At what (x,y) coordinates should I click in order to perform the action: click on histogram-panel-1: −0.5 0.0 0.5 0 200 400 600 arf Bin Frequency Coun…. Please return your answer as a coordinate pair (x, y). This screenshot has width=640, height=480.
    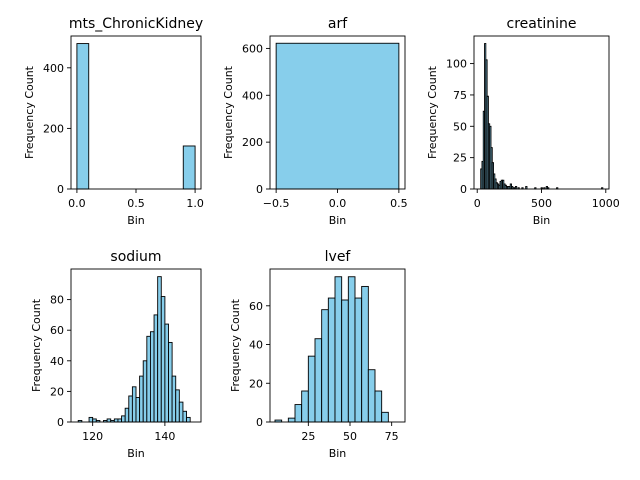
    Looking at the image, I should click on (314, 121).